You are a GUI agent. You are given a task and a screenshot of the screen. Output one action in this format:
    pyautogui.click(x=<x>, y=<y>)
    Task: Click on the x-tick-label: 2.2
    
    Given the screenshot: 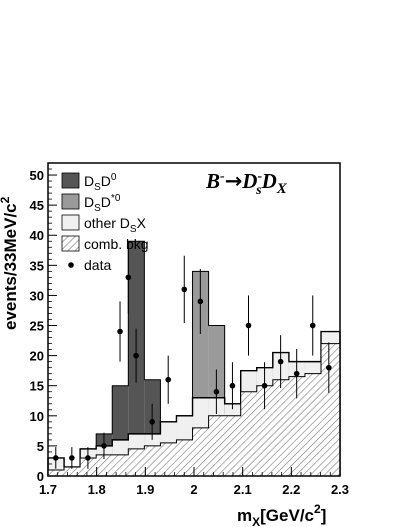 What is the action you would take?
    pyautogui.click(x=291, y=489)
    